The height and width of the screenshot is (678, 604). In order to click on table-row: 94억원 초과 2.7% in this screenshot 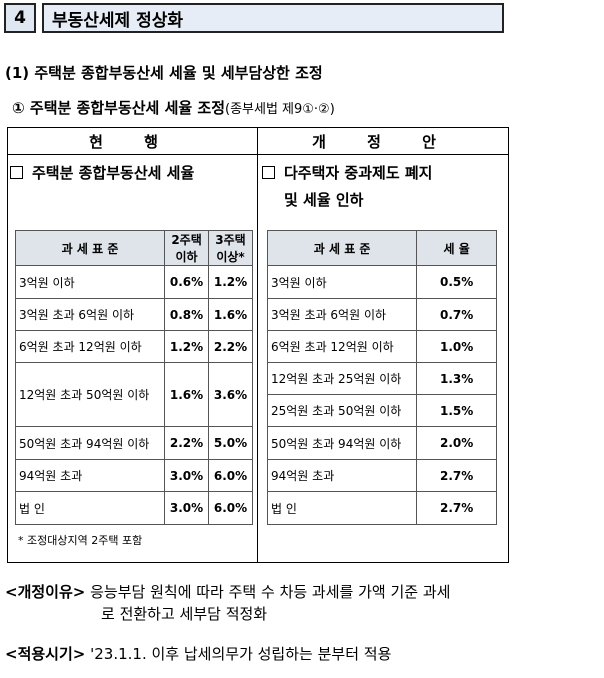, I will do `click(381, 475)`.